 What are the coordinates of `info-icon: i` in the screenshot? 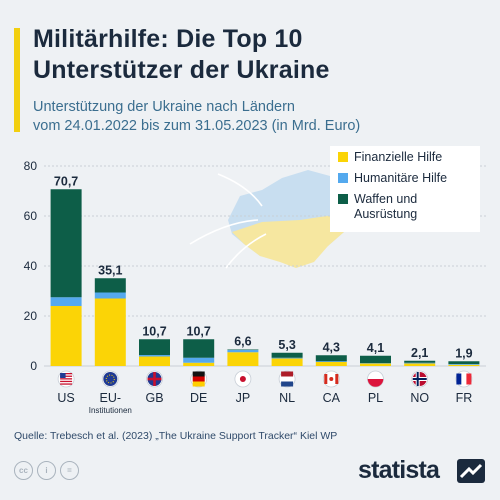 It's located at (46, 470).